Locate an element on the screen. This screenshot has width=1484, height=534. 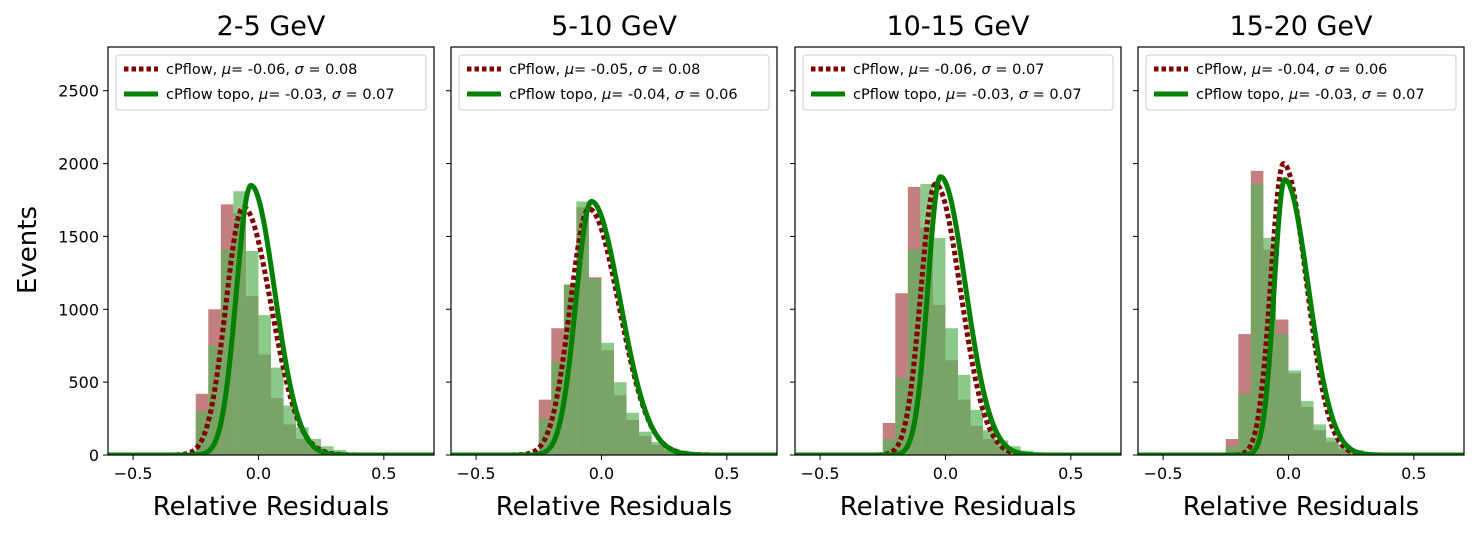
legend-label-1: cPflow, μ= -0.06, σ = 0.08 is located at coordinates (261, 70).